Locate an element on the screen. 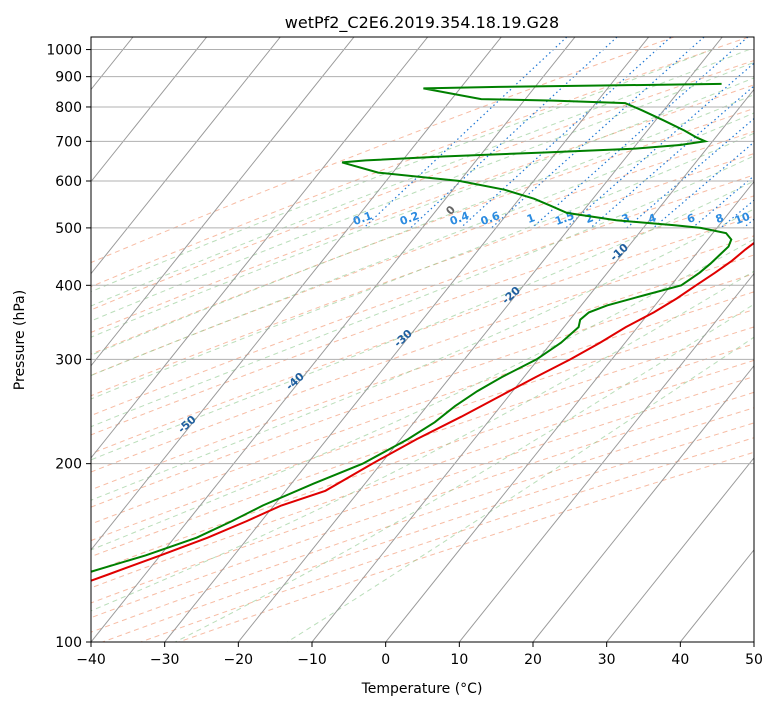  x-tick-label: −30 is located at coordinates (165, 660).